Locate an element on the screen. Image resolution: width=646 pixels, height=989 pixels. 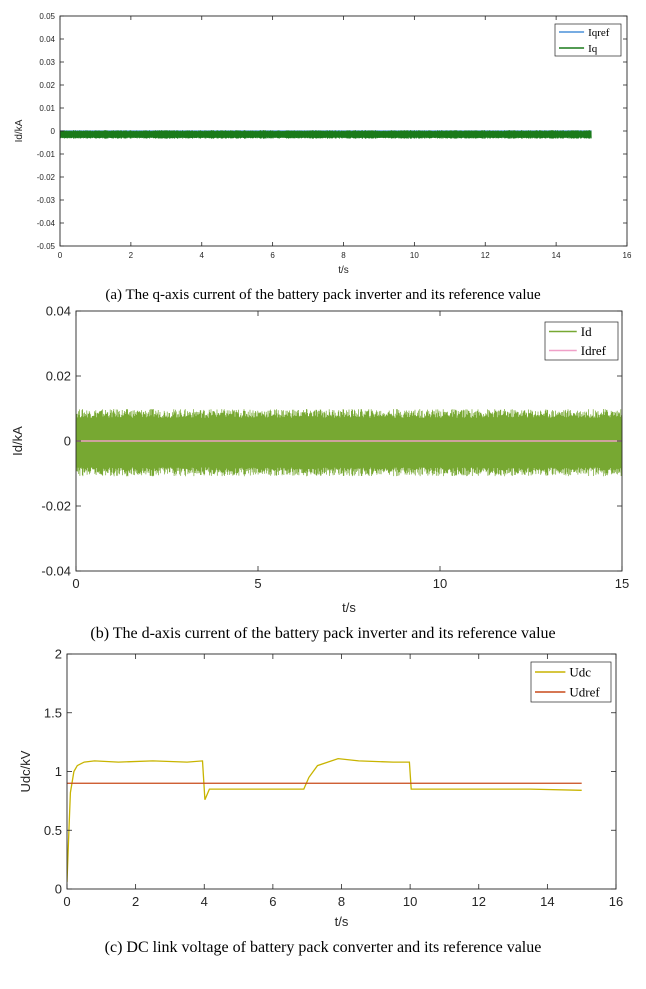
panel-a-series-group is located at coordinates (326, 134).